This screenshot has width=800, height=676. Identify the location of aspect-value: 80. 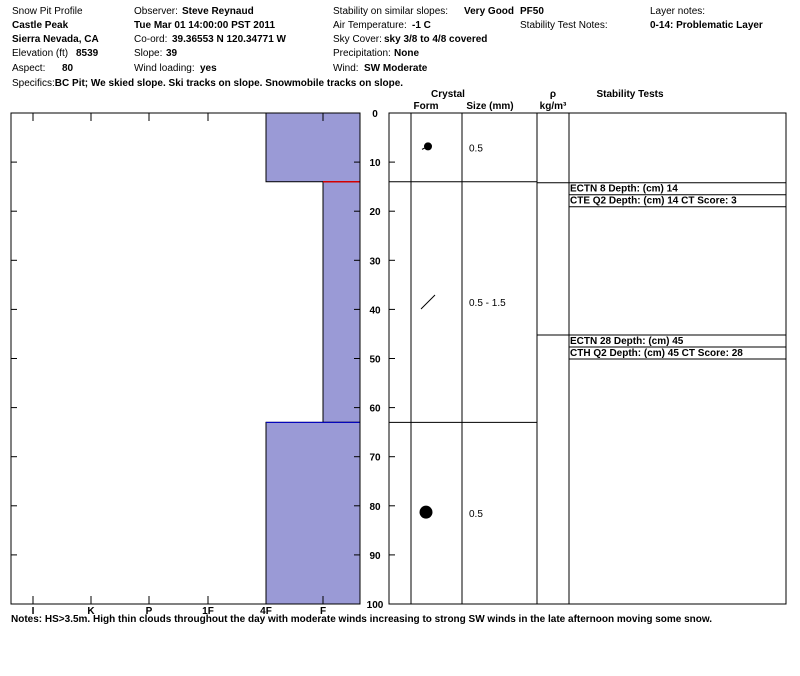
(68, 68).